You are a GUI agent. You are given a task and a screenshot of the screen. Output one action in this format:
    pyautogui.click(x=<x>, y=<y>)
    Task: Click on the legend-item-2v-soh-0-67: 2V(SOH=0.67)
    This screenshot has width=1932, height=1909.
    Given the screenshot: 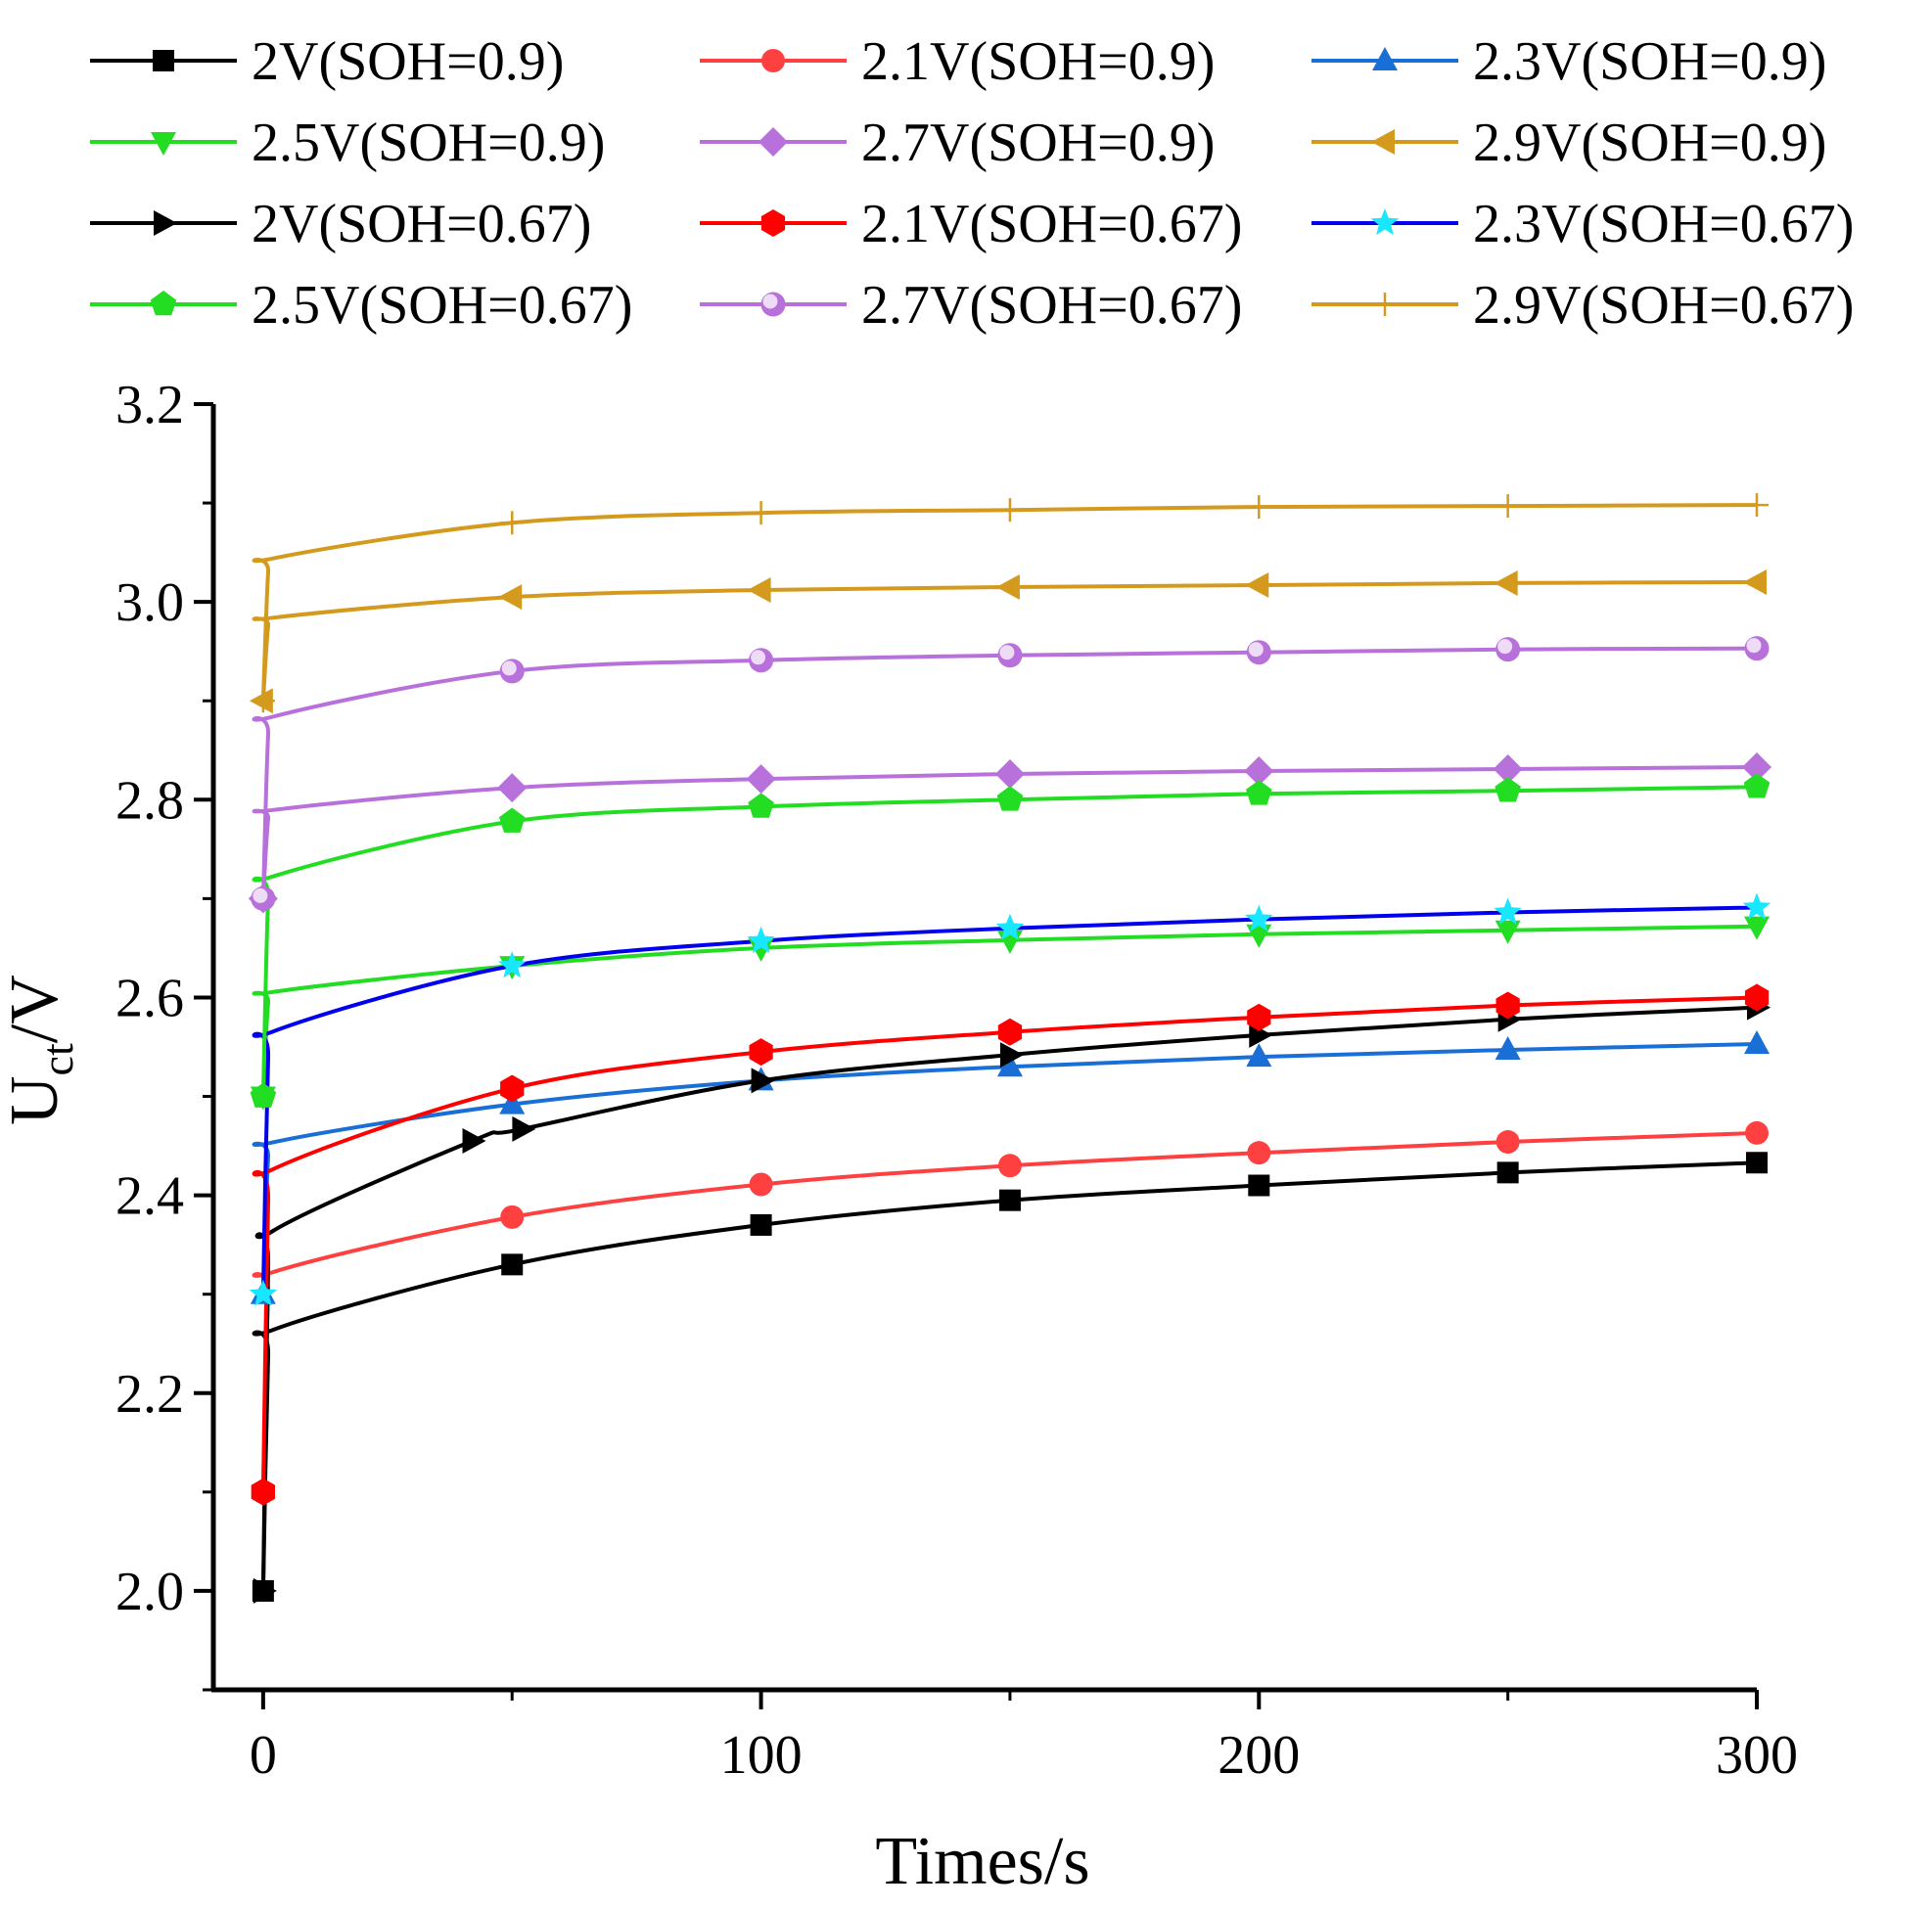 What is the action you would take?
    pyautogui.click(x=340, y=224)
    